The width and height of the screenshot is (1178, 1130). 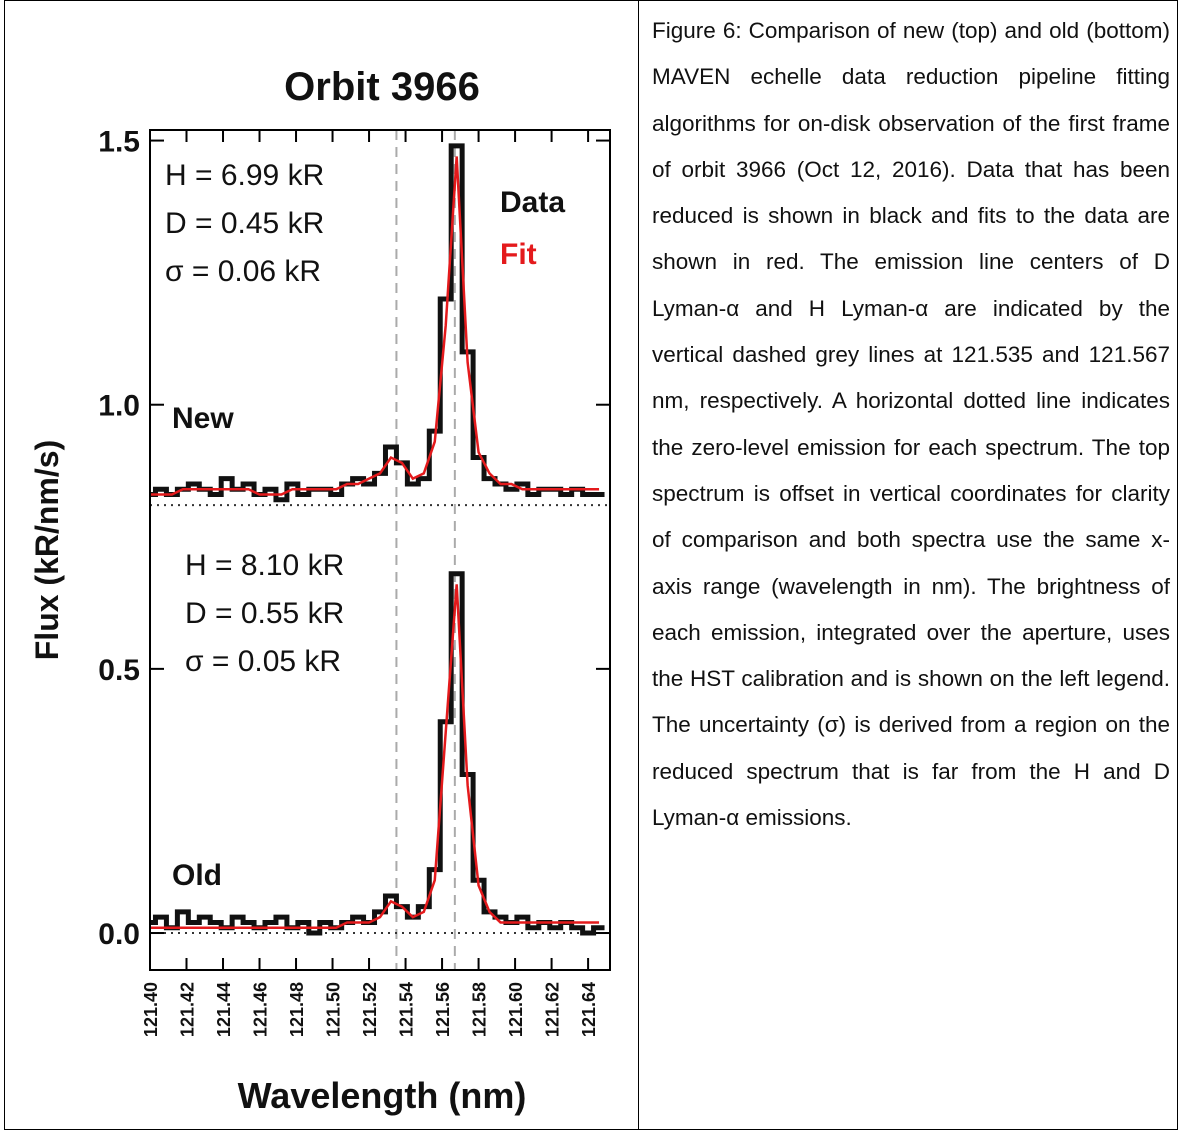 What do you see at coordinates (261, 1009) in the screenshot?
I see `x-tick-label: 121.46` at bounding box center [261, 1009].